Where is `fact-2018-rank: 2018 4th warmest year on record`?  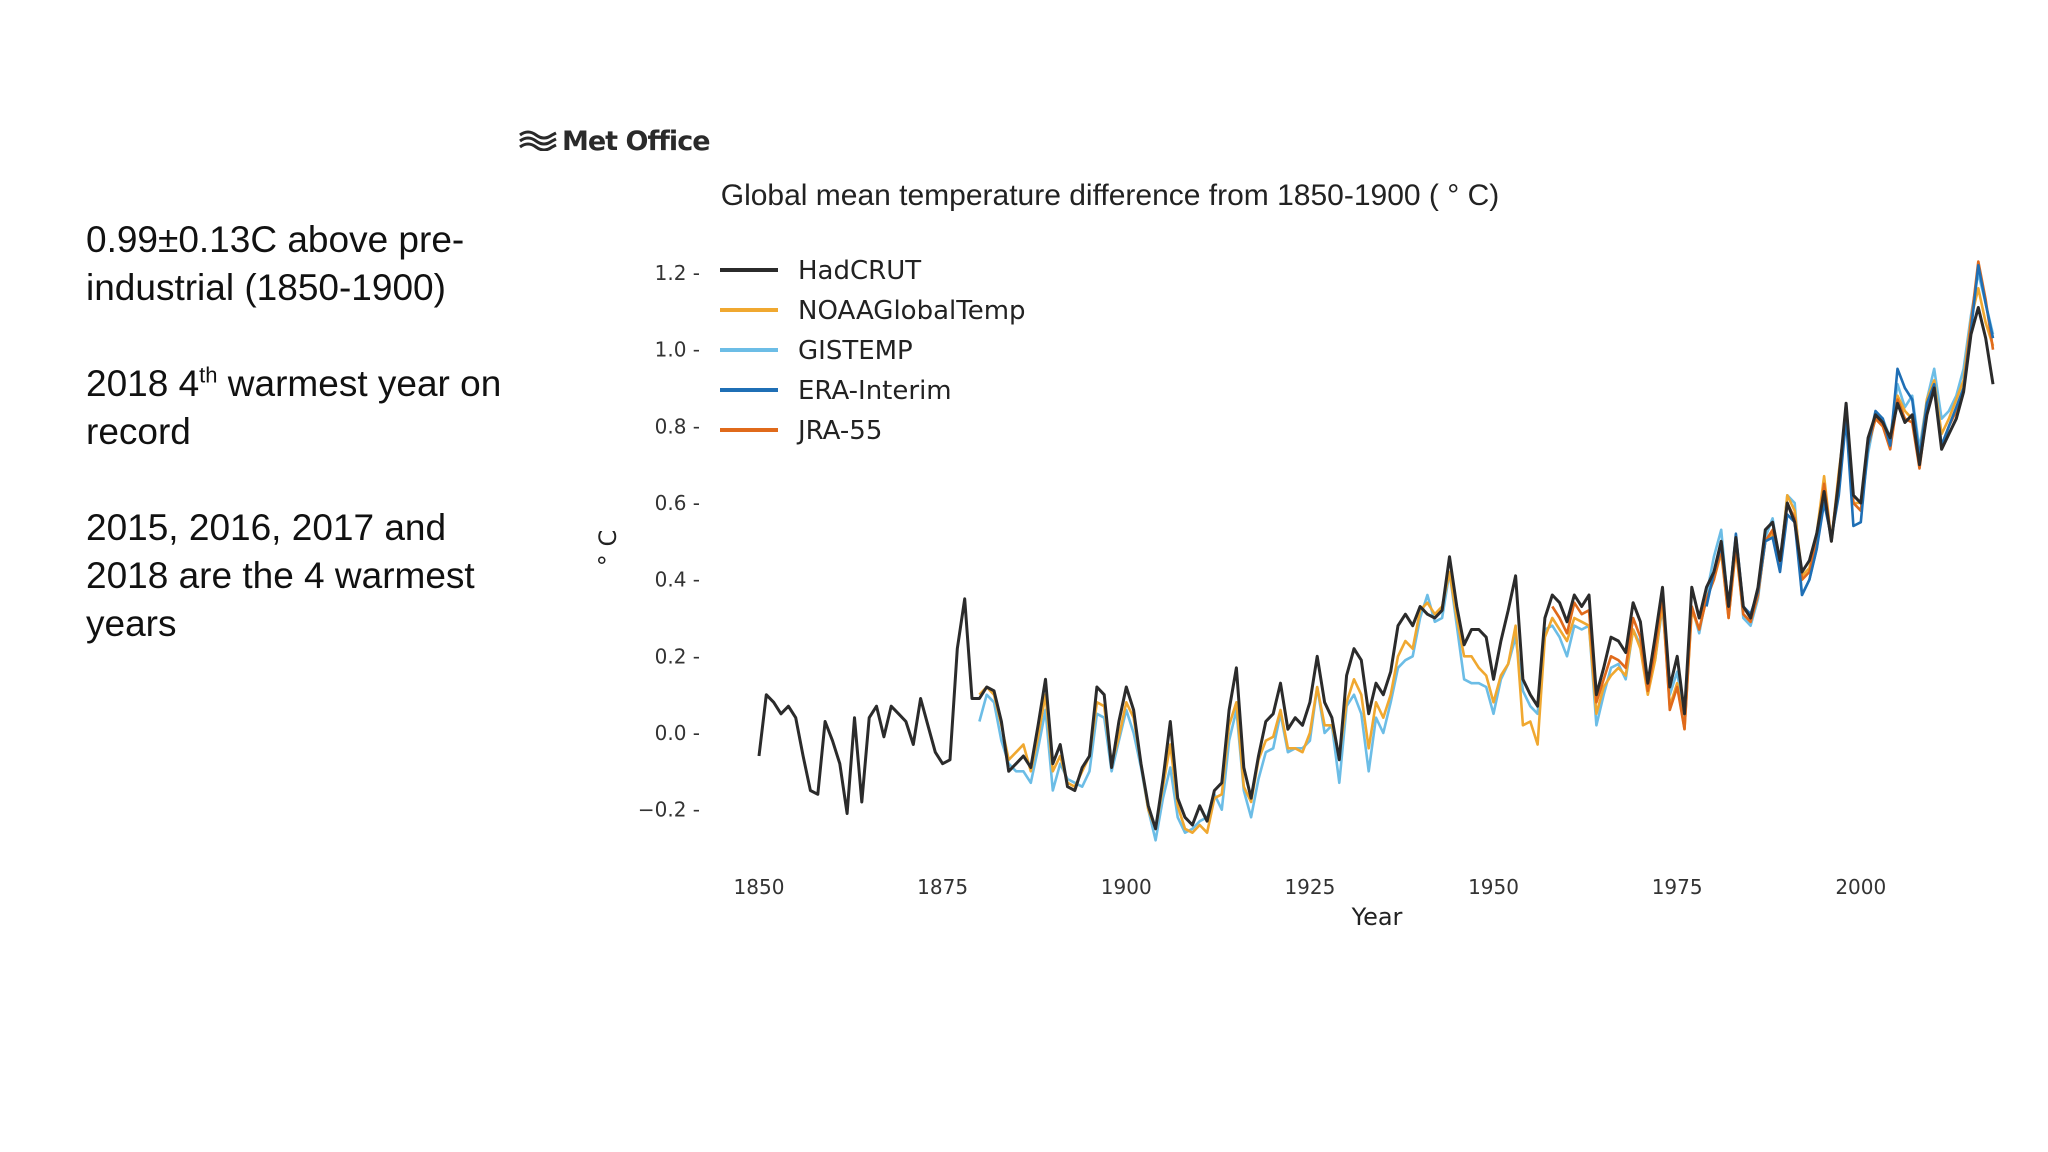
fact-2018-rank: 2018 4th warmest year on record is located at coordinates (306, 408).